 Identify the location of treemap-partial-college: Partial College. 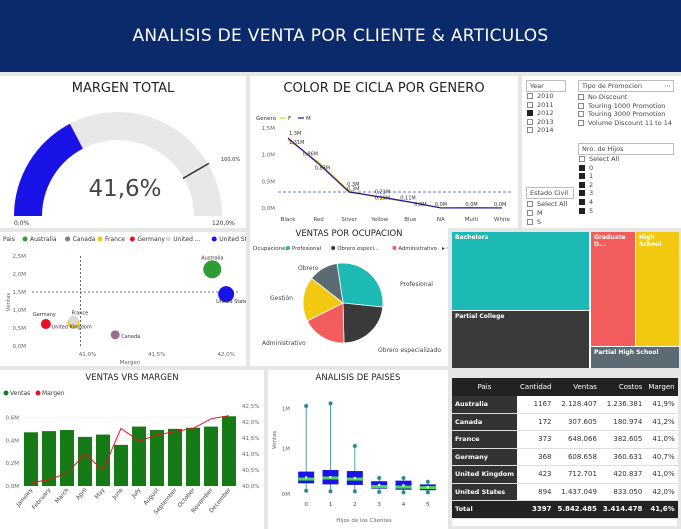
(520, 339).